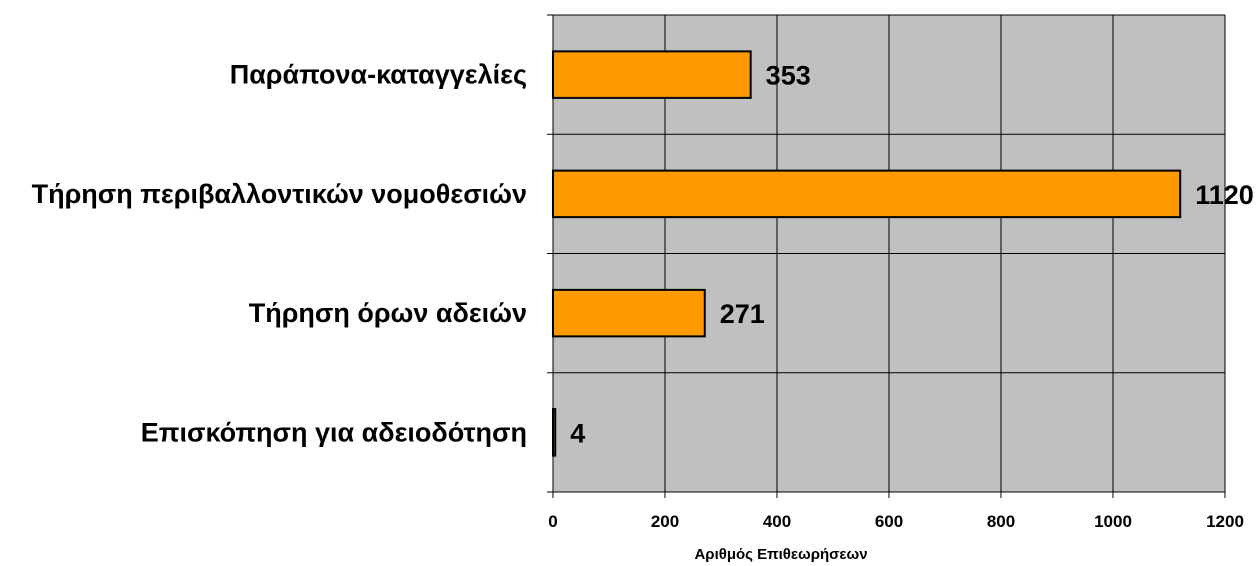 The width and height of the screenshot is (1260, 566). Describe the element at coordinates (577, 433) in the screenshot. I see `data-label: 4` at that location.